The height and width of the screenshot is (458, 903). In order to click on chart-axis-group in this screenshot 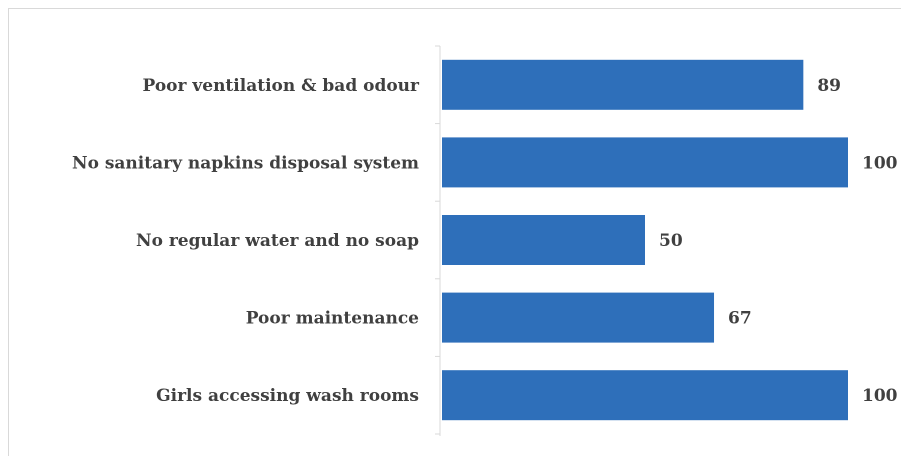, I will do `click(438, 240)`.